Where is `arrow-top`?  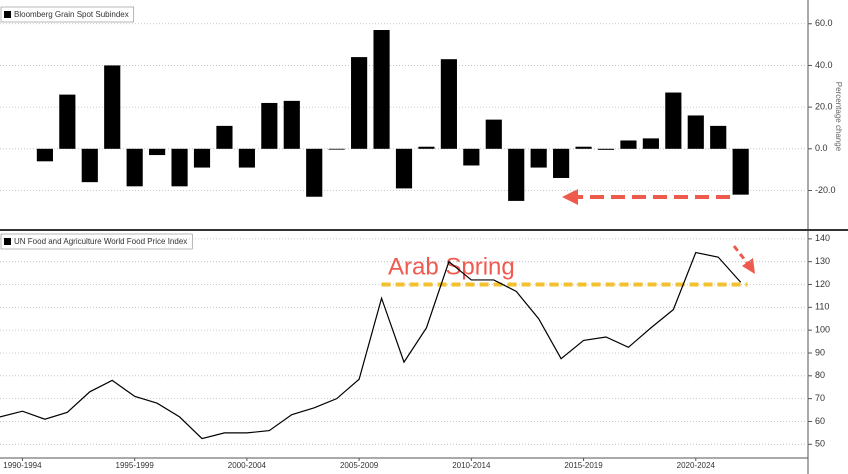
arrow-top is located at coordinates (646, 197).